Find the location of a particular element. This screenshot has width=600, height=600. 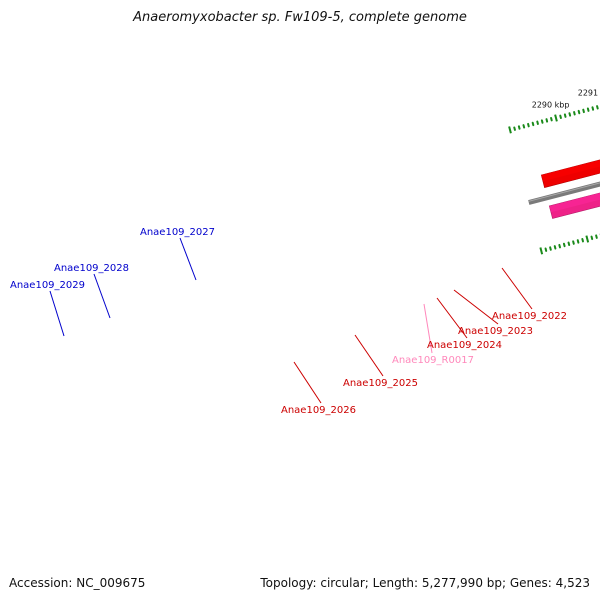

feature-label-text: Anae109_2027 is located at coordinates (177, 232).